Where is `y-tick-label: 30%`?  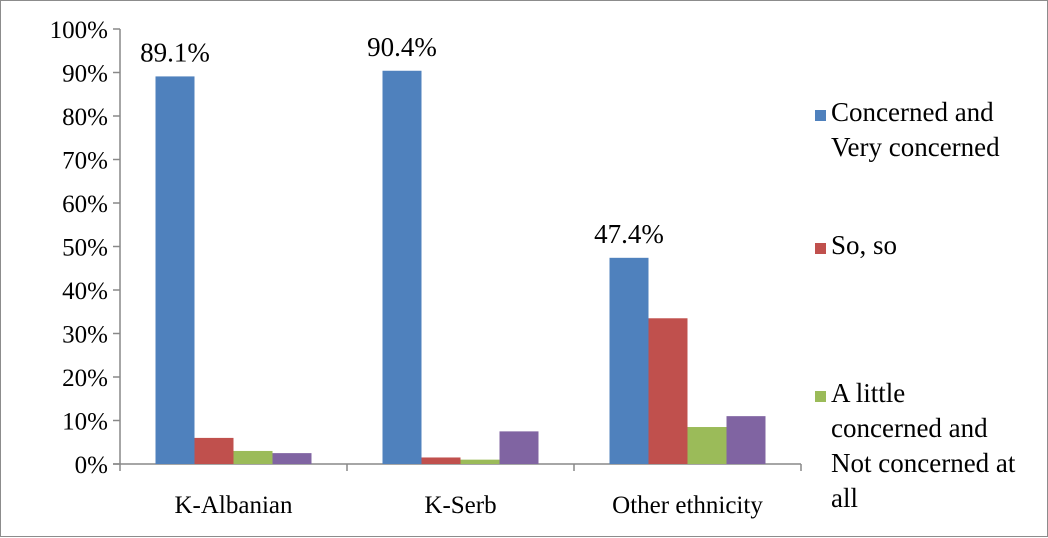
y-tick-label: 30% is located at coordinates (85, 335).